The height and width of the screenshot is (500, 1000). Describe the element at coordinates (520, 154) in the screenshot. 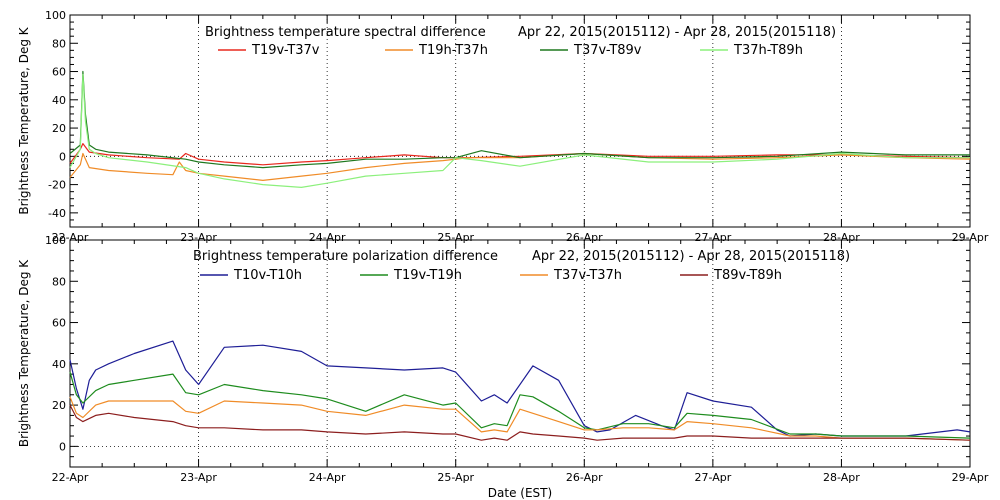

I see `series-line-T19v-T37v` at that location.